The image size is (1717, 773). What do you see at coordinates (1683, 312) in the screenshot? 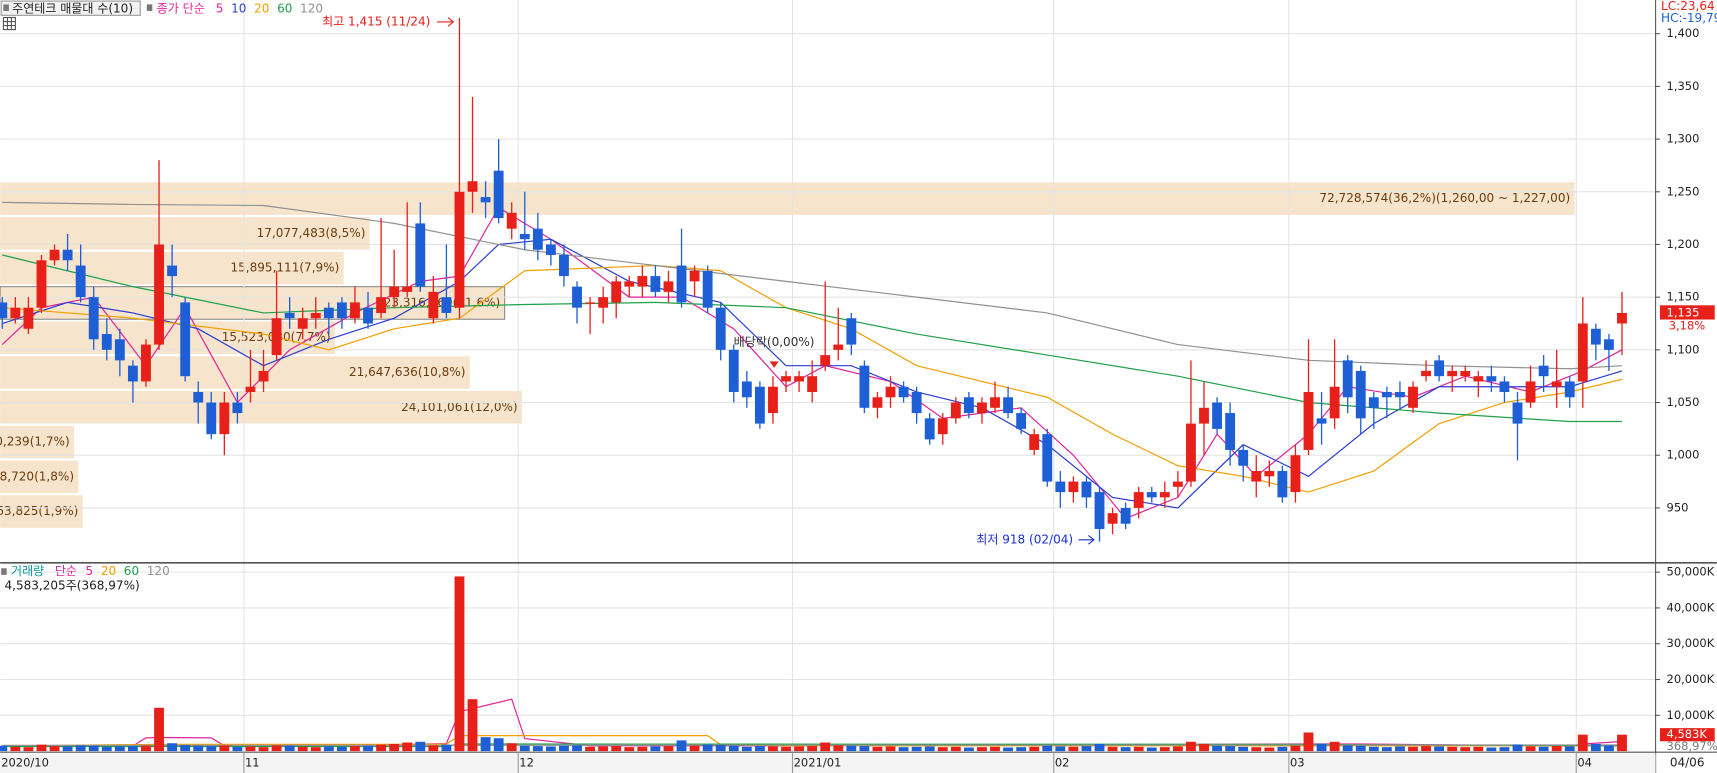
I see `price-tag-label: 1,135` at bounding box center [1683, 312].